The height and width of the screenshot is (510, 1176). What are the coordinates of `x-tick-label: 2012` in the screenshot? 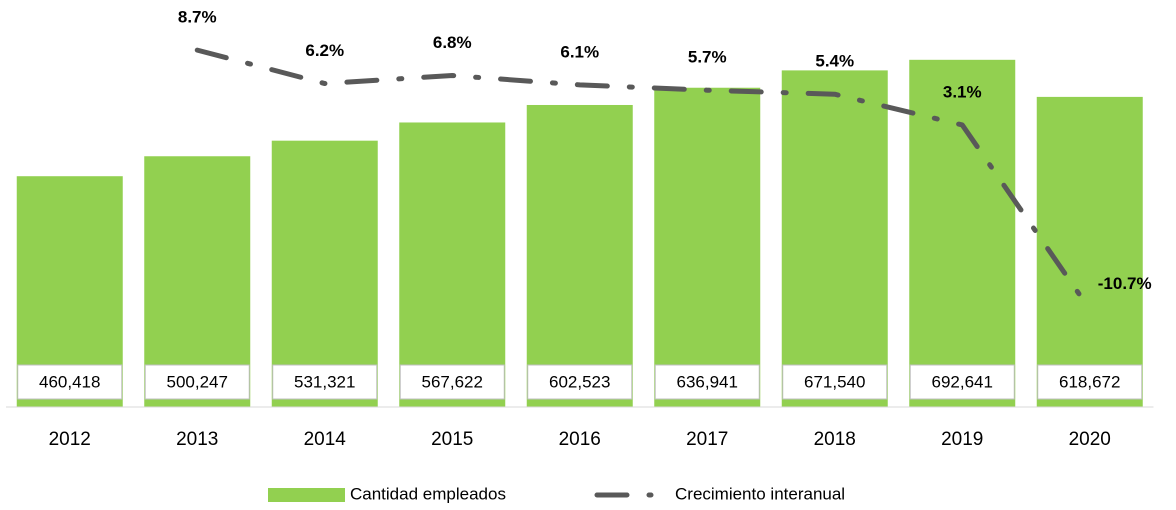 It's located at (70, 439).